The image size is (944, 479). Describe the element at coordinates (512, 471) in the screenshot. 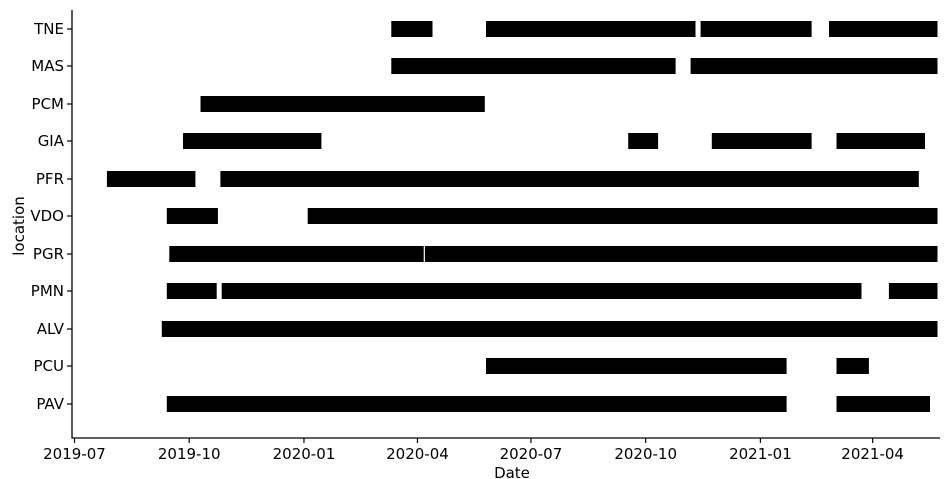

I see `x-axis-title: Date` at that location.